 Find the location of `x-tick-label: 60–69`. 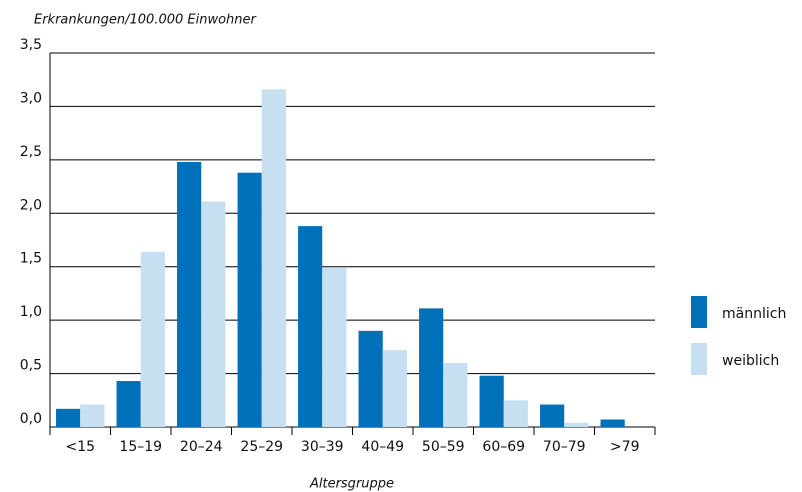

x-tick-label: 60–69 is located at coordinates (503, 447).